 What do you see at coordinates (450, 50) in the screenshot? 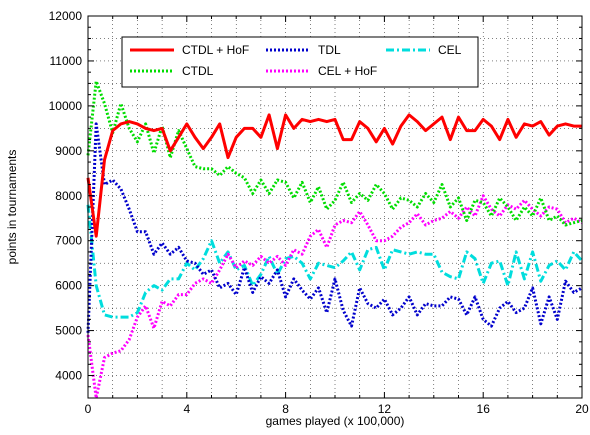
I see `legend-label: CEL` at bounding box center [450, 50].